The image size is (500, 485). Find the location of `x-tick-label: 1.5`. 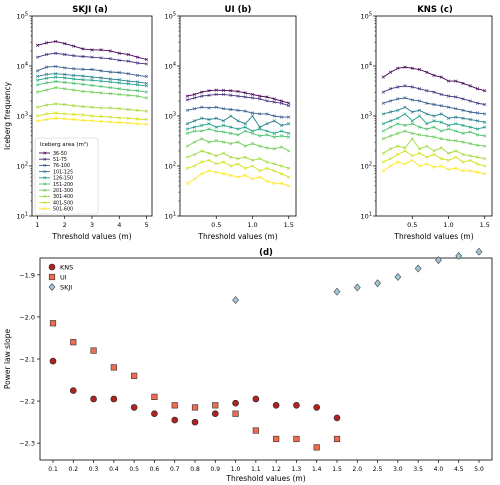

x-tick-label: 1.5 is located at coordinates (485, 225).